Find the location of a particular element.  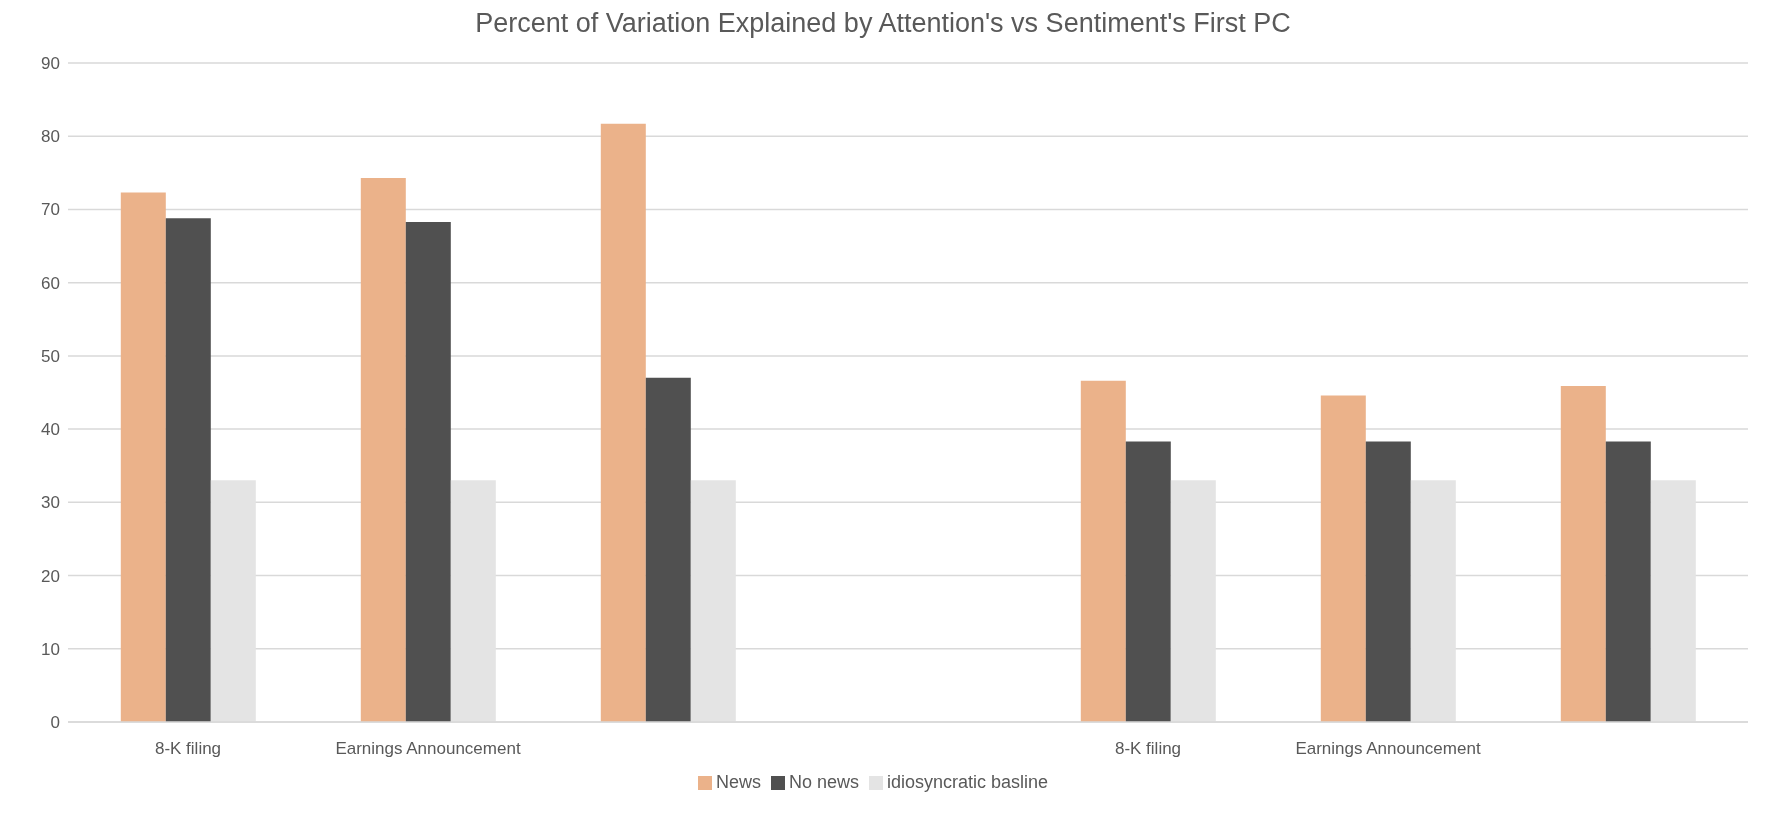

y-tick-label: 50 is located at coordinates (50, 356).